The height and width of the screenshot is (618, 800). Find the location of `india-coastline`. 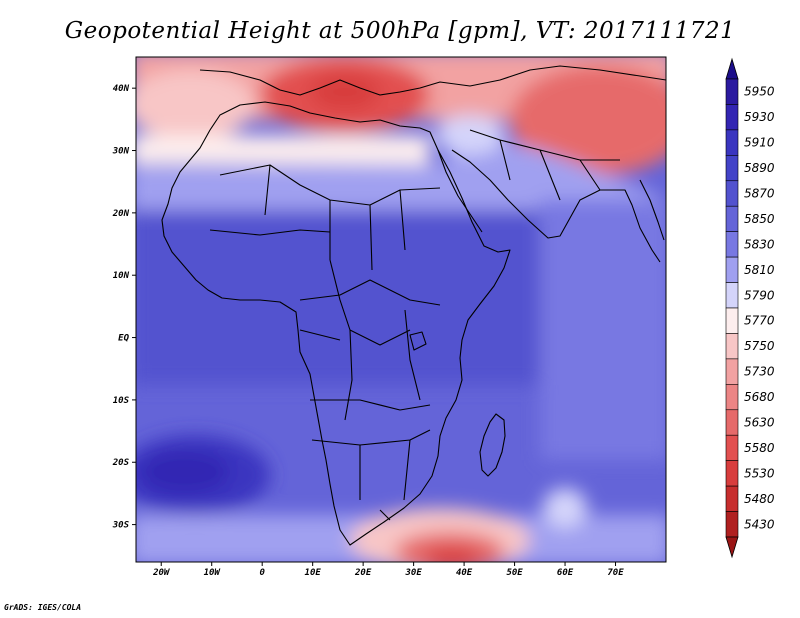

india-coastline is located at coordinates (652, 210).